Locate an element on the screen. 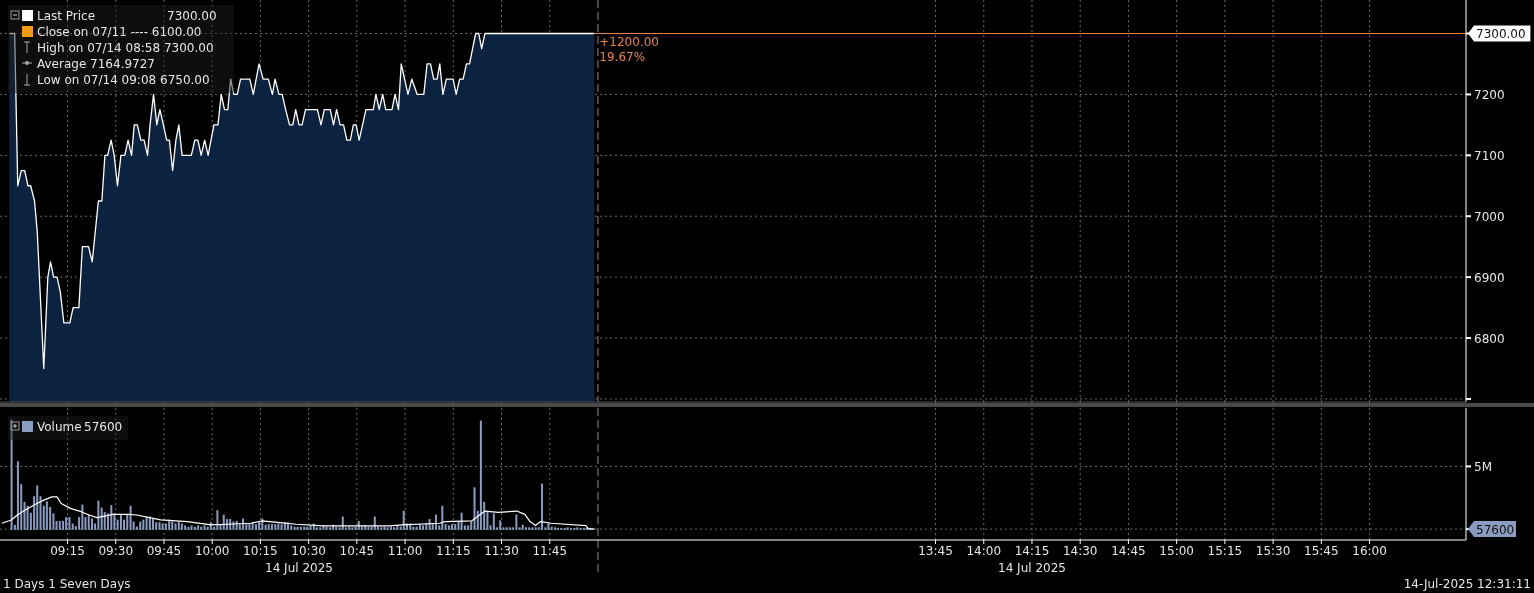 This screenshot has height=593, width=1534. x-axis-title: 14 Jul 2025 is located at coordinates (299, 568).